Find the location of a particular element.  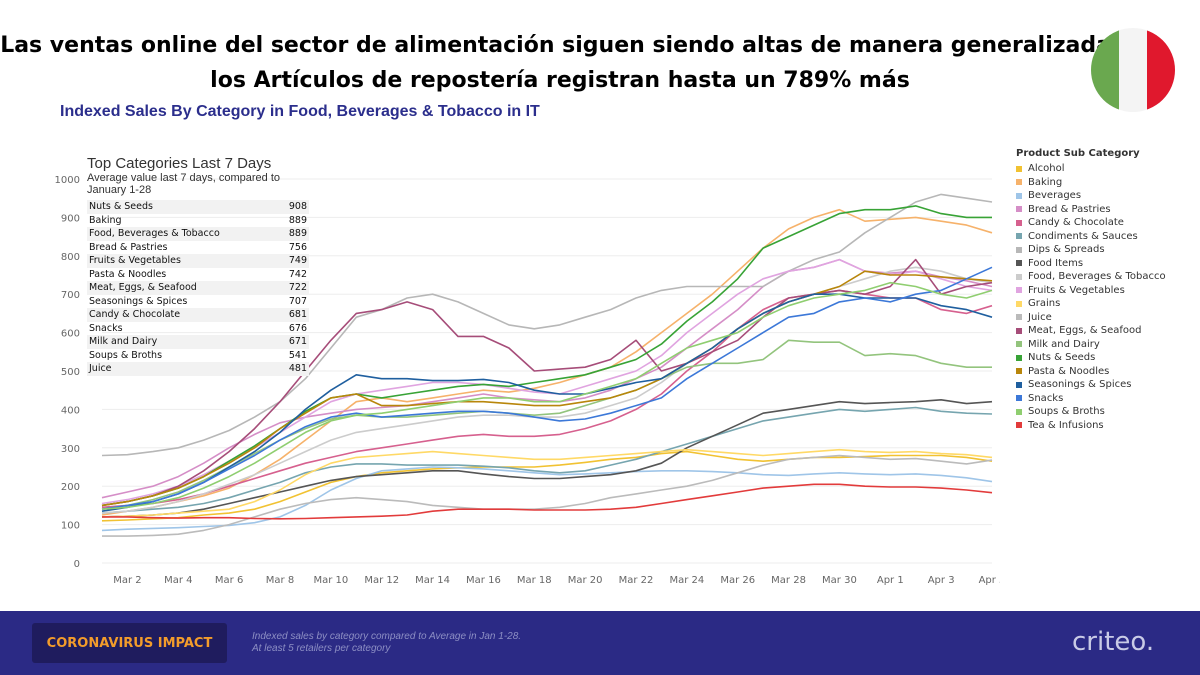

legend-label: Dips & Spreads is located at coordinates (1066, 250).